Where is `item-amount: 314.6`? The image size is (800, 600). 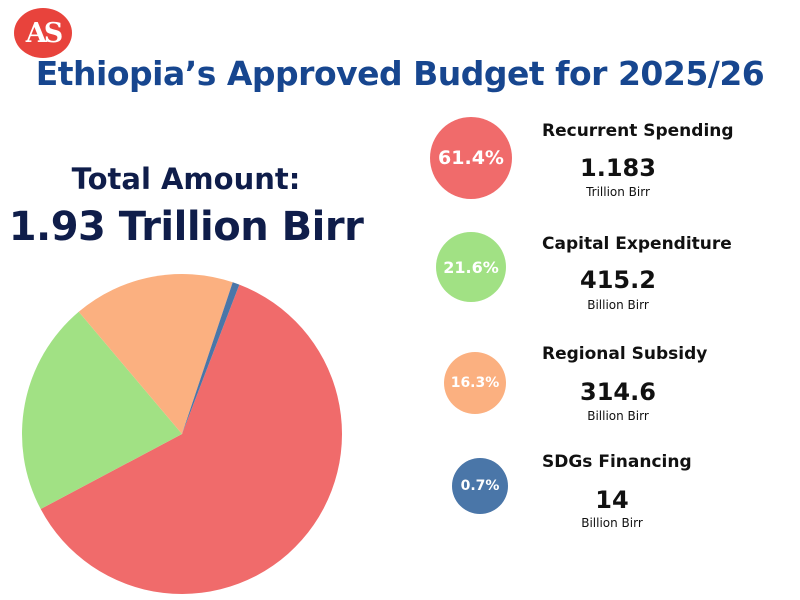 item-amount: 314.6 is located at coordinates (618, 392).